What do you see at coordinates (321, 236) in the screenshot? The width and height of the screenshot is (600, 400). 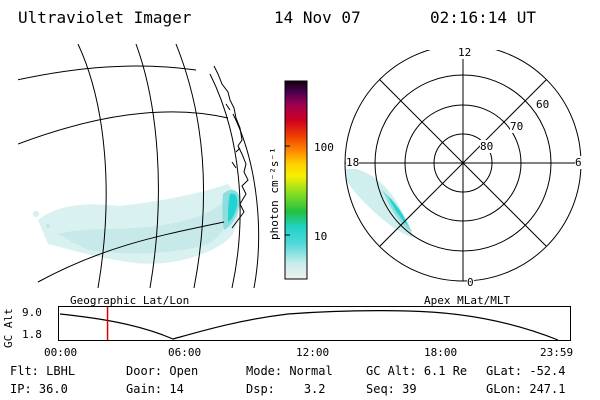 I see `colorbar-tick-10: 10` at bounding box center [321, 236].